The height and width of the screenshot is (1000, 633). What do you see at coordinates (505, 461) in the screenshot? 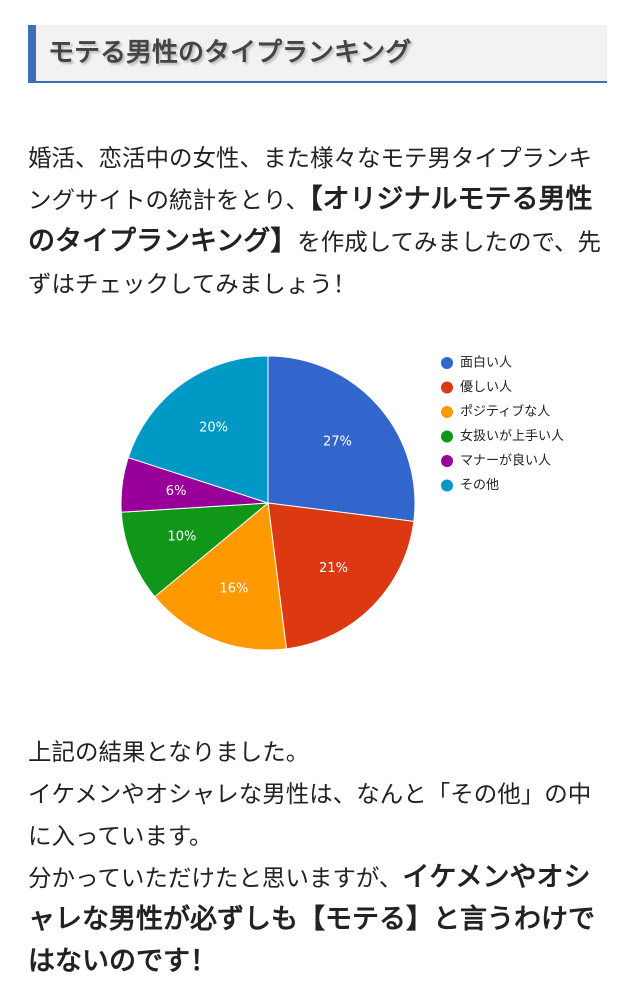
I see `legend-label: マナーが良い人` at bounding box center [505, 461].